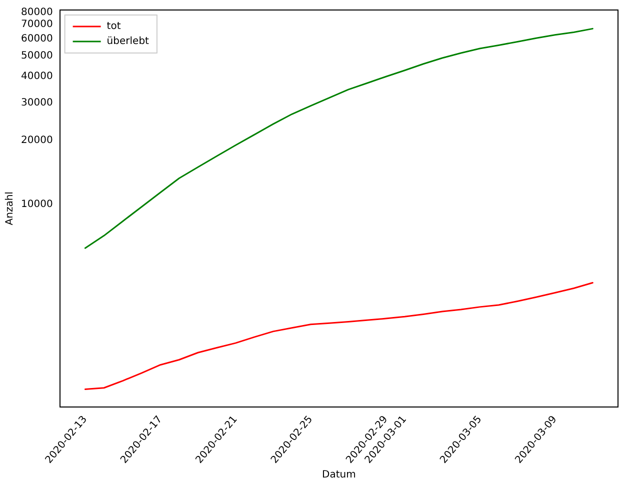  I want to click on legend-label: überlebt, so click(128, 42).